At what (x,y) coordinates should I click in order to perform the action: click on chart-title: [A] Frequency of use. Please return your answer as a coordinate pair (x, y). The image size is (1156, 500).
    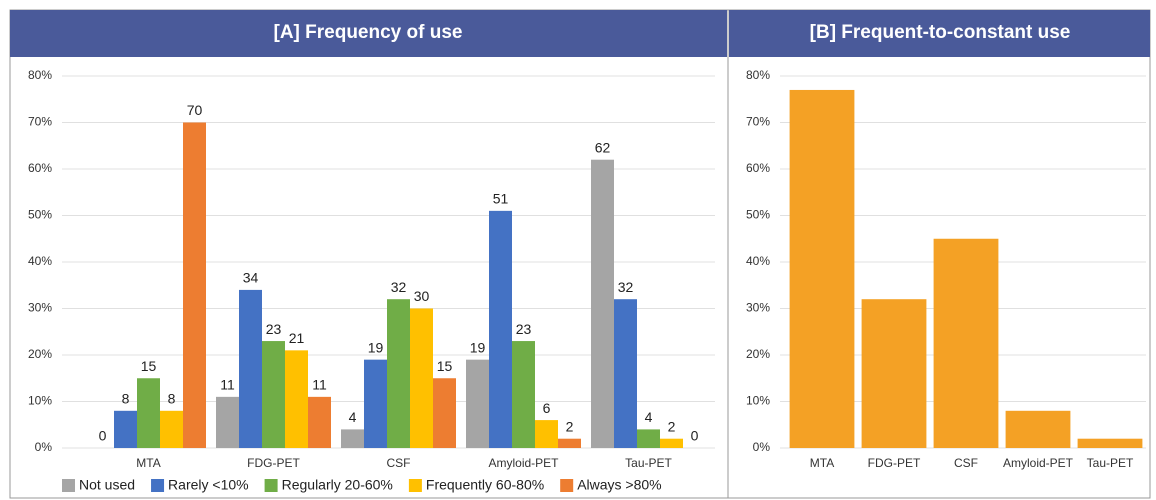
    Looking at the image, I should click on (368, 32).